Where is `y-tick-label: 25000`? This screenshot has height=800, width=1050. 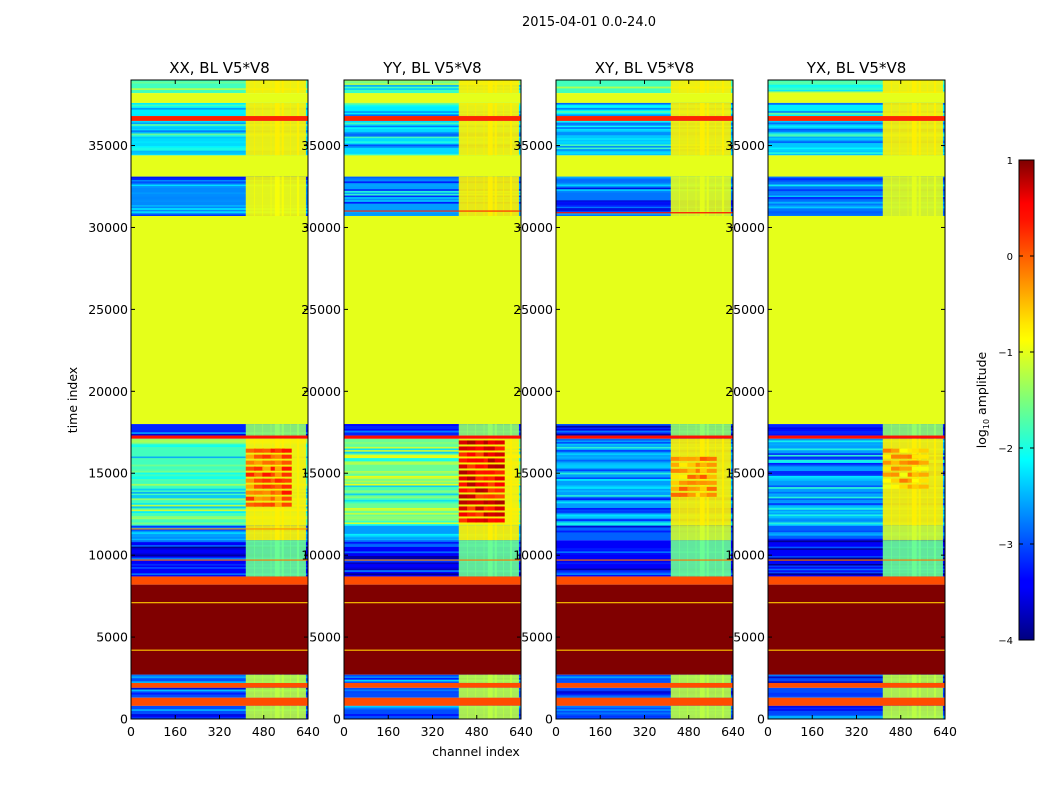 y-tick-label: 25000 is located at coordinates (745, 309).